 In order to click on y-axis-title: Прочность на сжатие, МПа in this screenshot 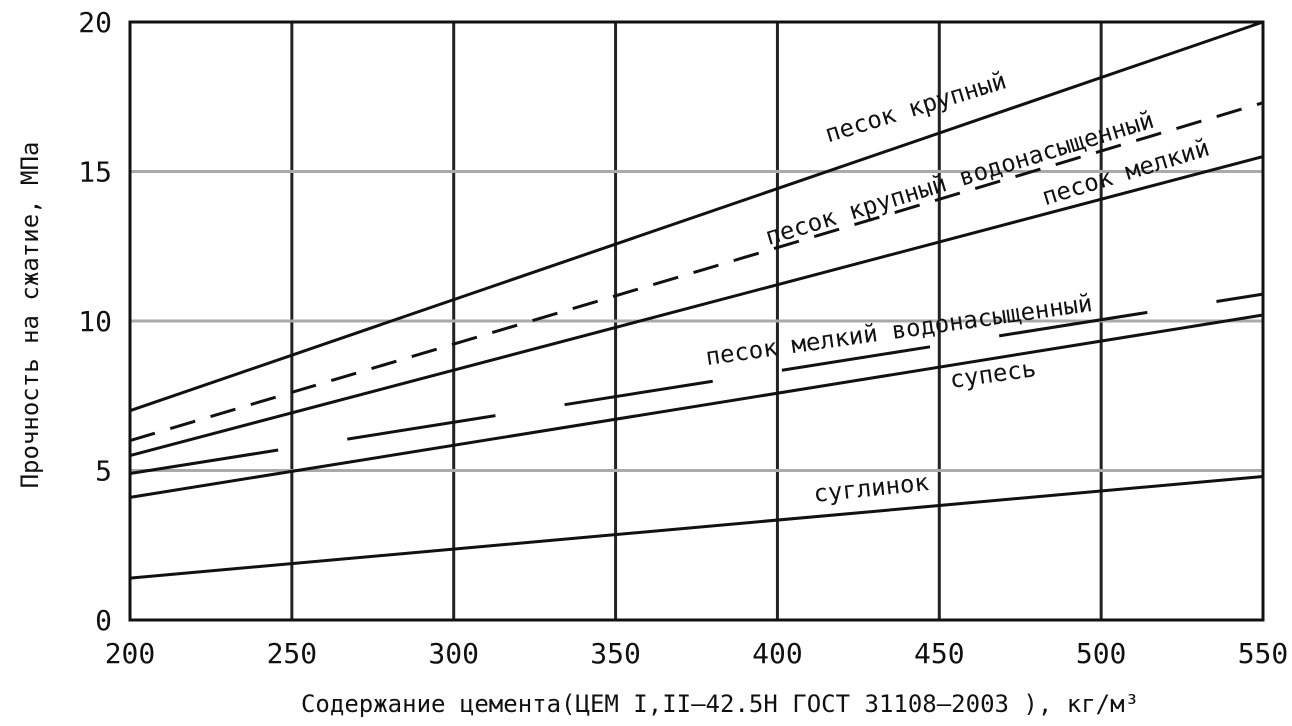, I will do `click(30, 315)`.